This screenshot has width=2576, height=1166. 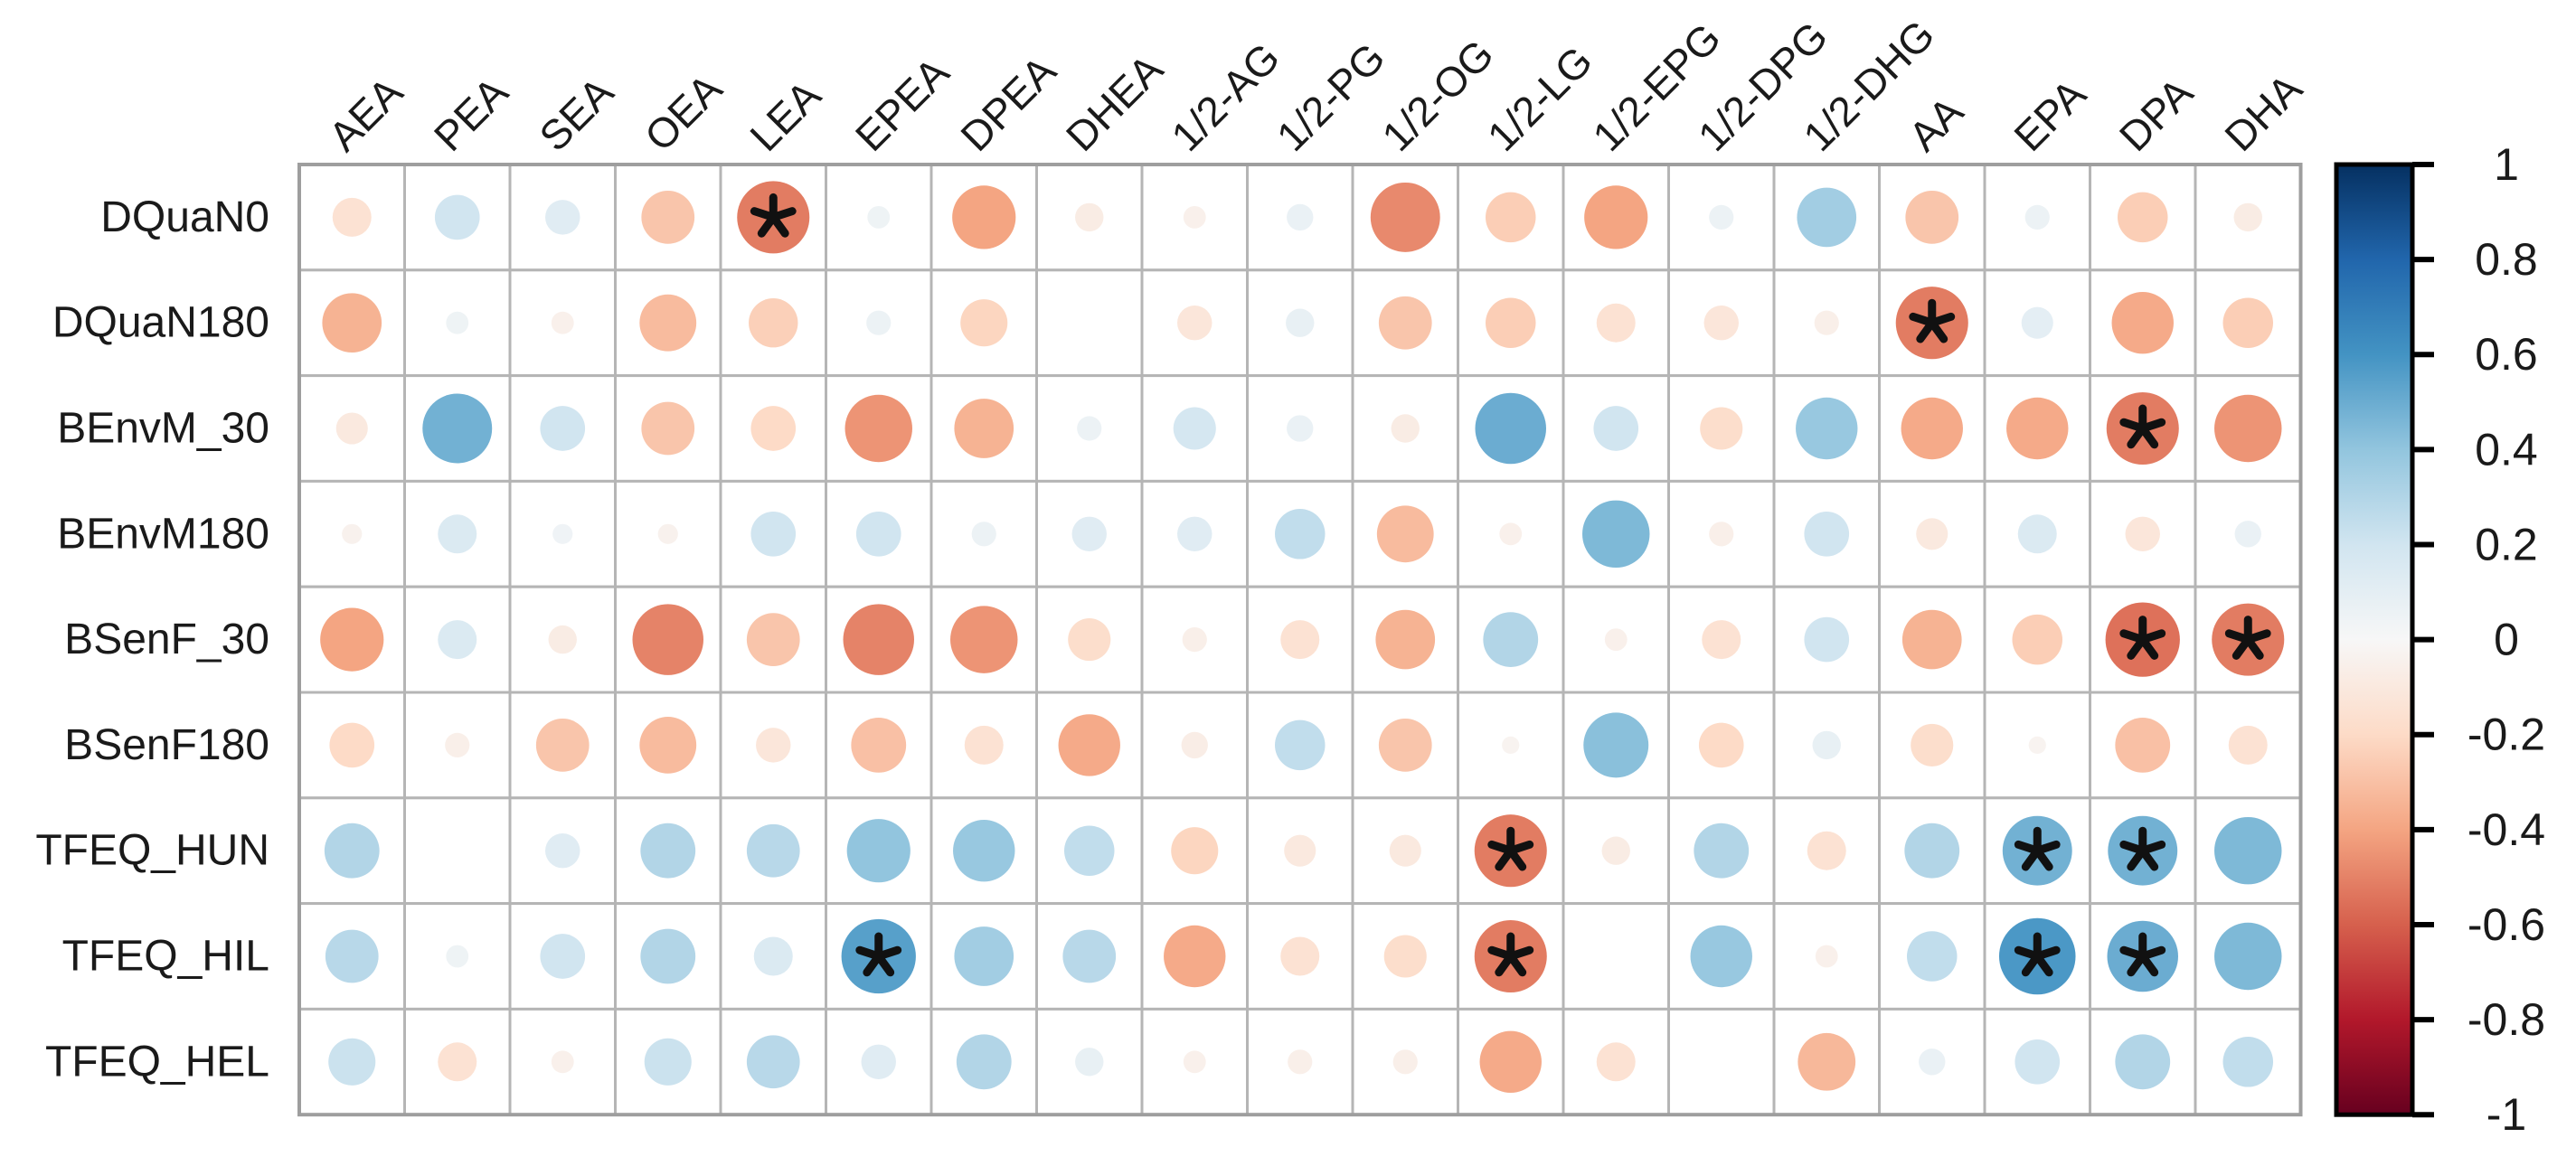 I want to click on column-label: 1/2-PG, so click(x=1331, y=96).